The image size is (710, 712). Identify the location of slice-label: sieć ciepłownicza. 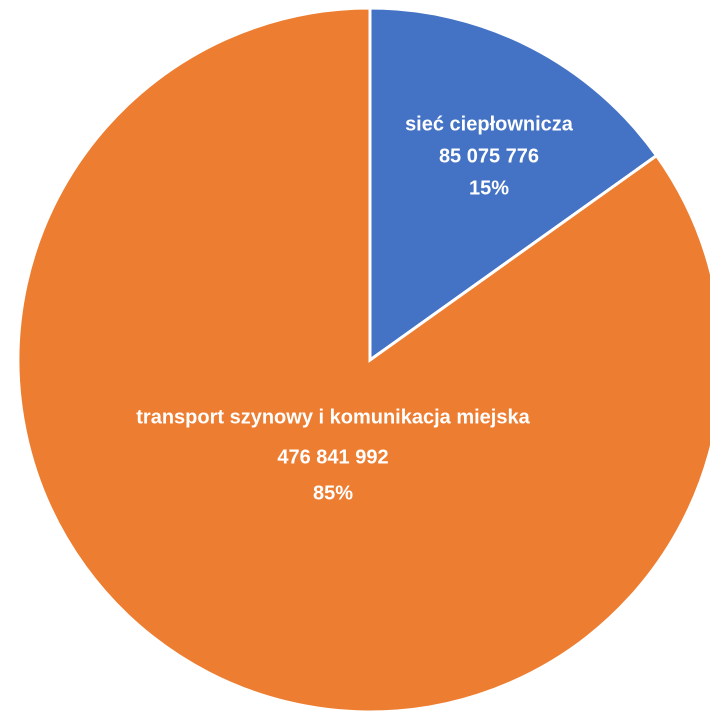
(489, 124).